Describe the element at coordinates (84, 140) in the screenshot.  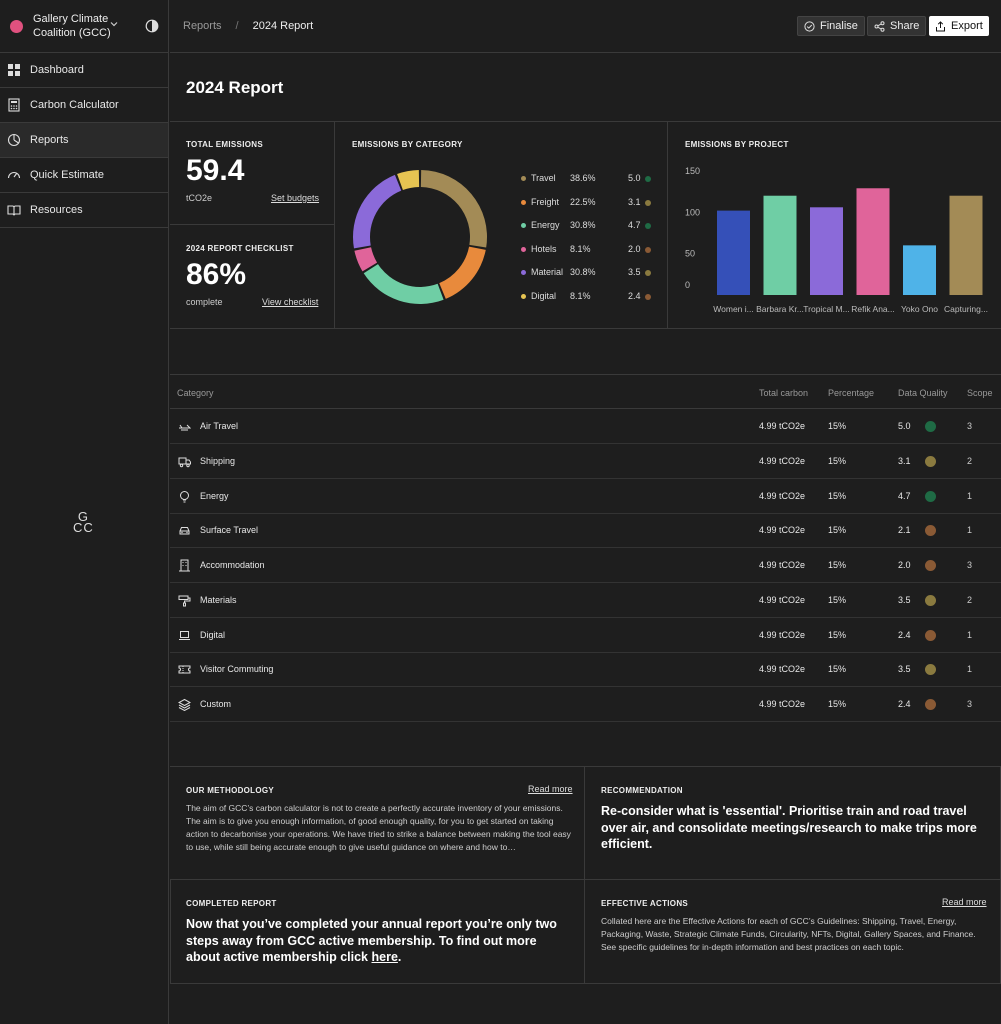
I see `nav-reports: Reports` at that location.